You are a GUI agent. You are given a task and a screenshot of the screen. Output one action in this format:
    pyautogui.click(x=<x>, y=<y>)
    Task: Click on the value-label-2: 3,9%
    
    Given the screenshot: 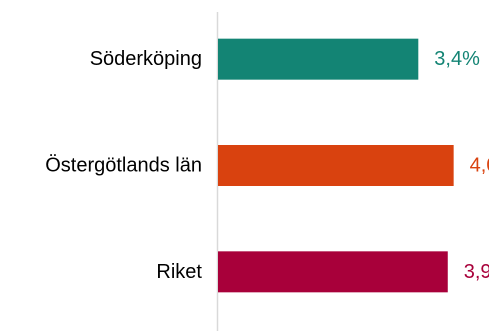 What is the action you would take?
    pyautogui.click(x=476, y=272)
    